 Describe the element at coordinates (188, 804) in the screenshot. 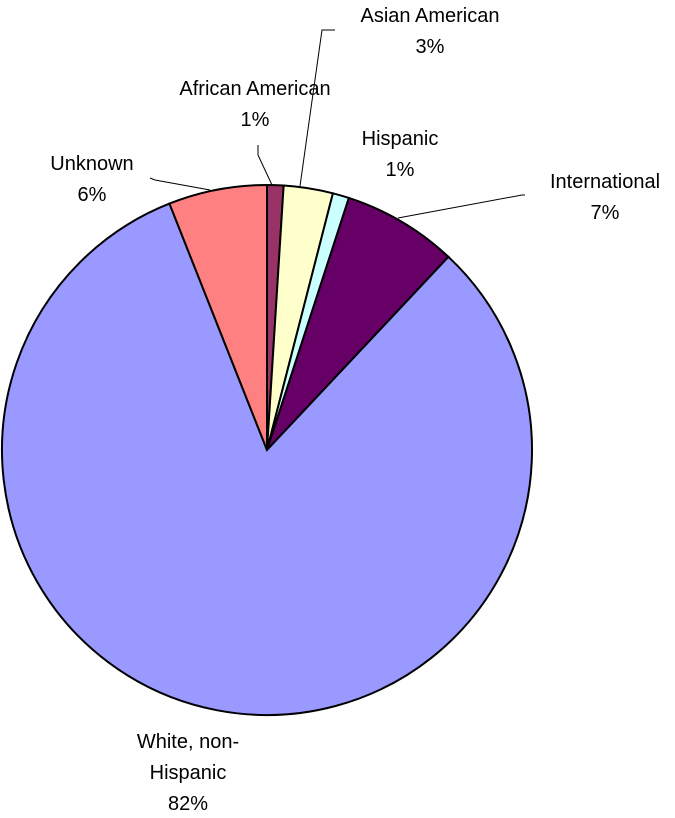

I see `data-label-percent: 82%` at that location.